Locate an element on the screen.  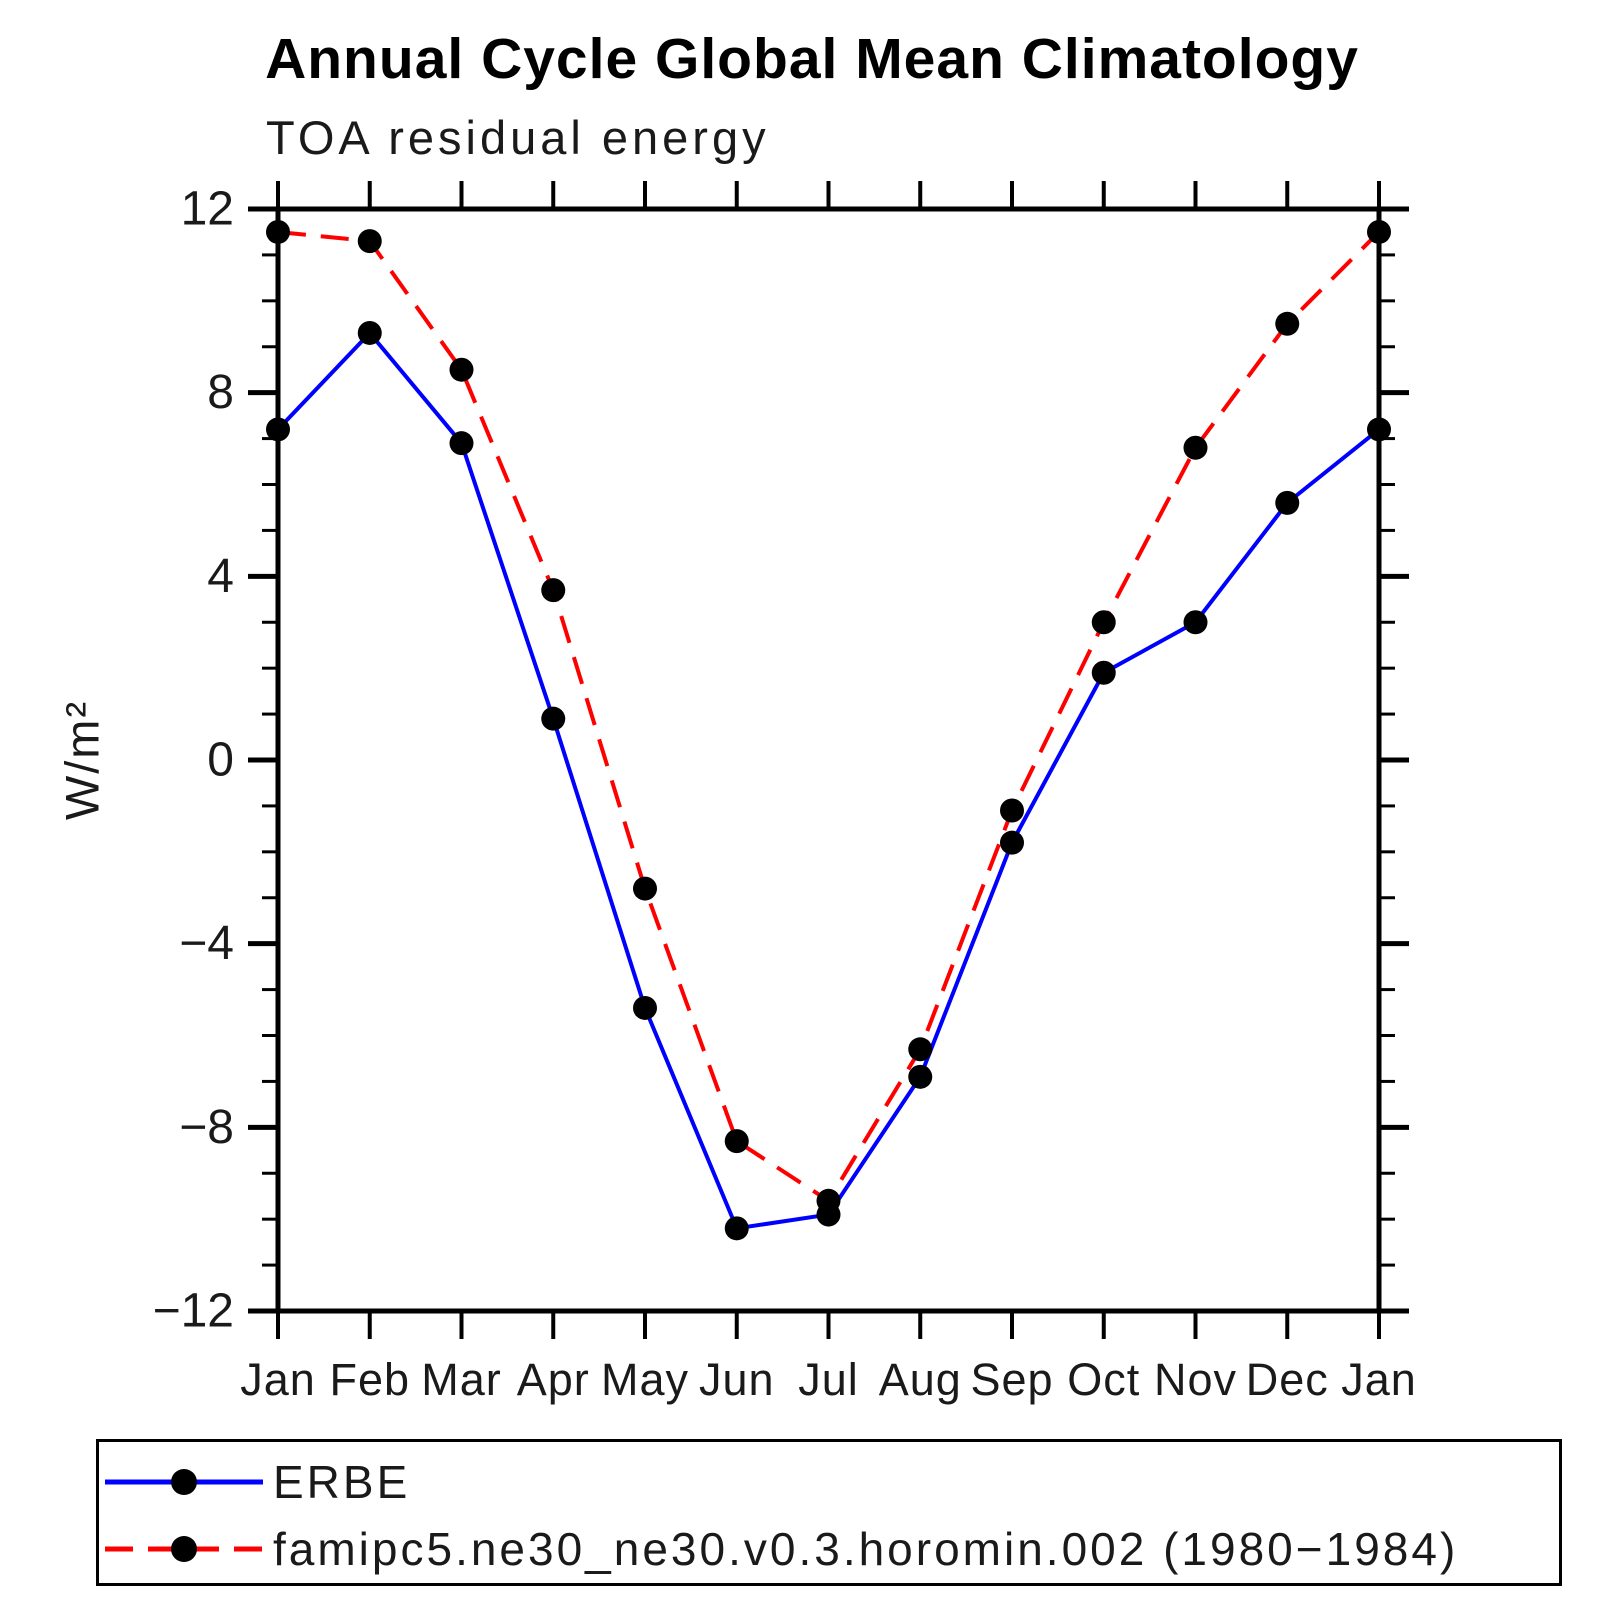
x-tick-label: Oct is located at coordinates (1103, 1379).